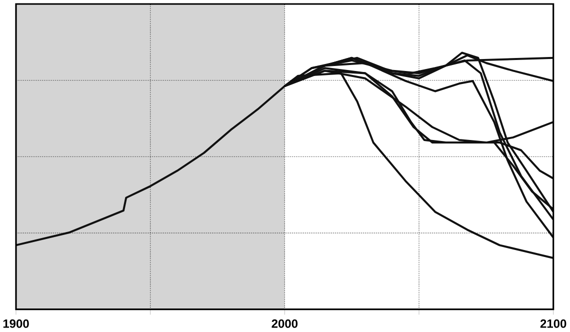 The height and width of the screenshot is (332, 570). What do you see at coordinates (553, 323) in the screenshot?
I see `x-tick-label: 2100` at bounding box center [553, 323].